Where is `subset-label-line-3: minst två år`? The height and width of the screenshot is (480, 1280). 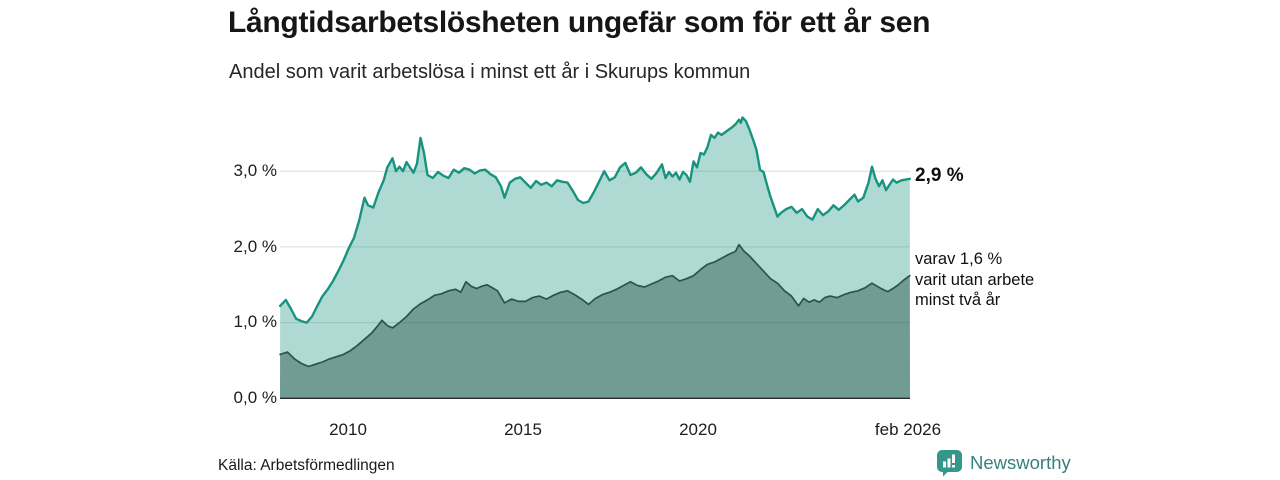
subset-label-line-3: minst två år is located at coordinates (958, 300).